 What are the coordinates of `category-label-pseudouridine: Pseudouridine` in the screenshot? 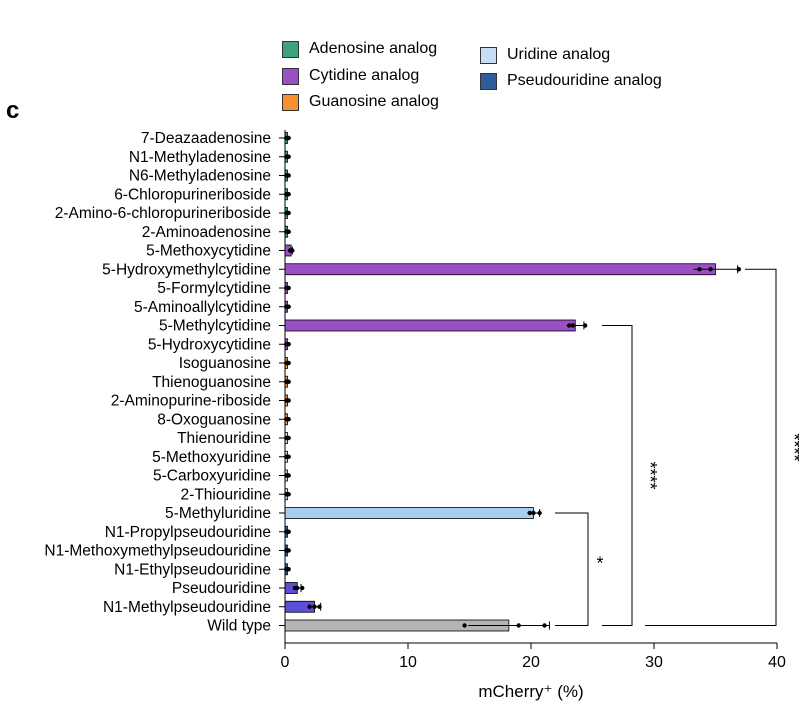 It's located at (221, 588).